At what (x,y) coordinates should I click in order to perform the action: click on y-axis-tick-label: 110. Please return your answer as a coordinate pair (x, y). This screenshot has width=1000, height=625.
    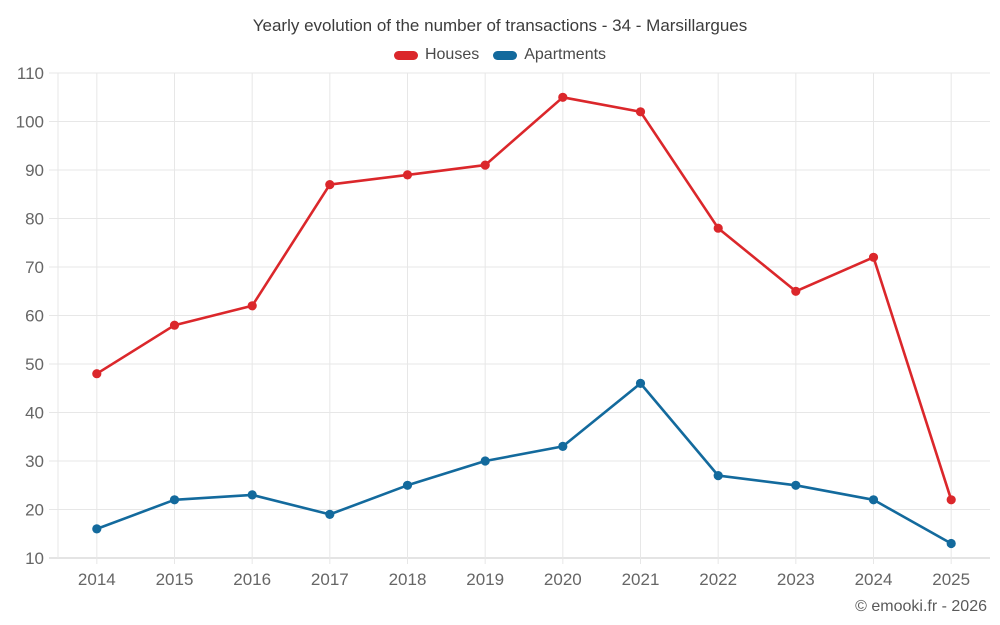
    Looking at the image, I should click on (30, 73).